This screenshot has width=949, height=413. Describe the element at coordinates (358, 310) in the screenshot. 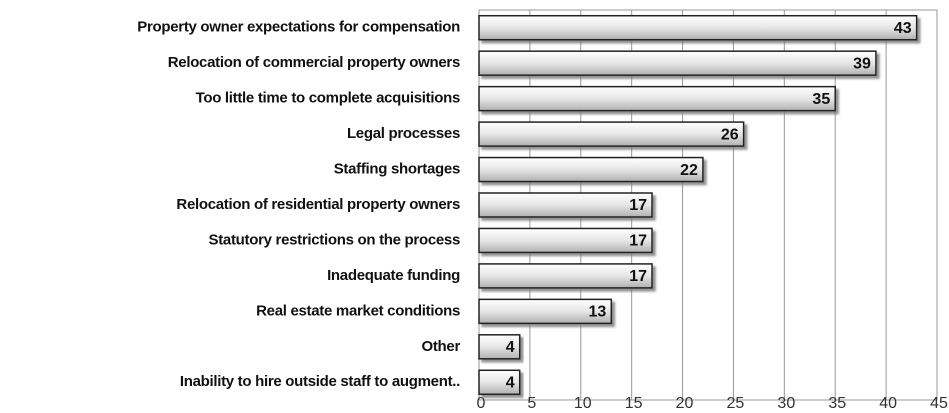

I see `y-tick-label: Real estate market conditions` at that location.